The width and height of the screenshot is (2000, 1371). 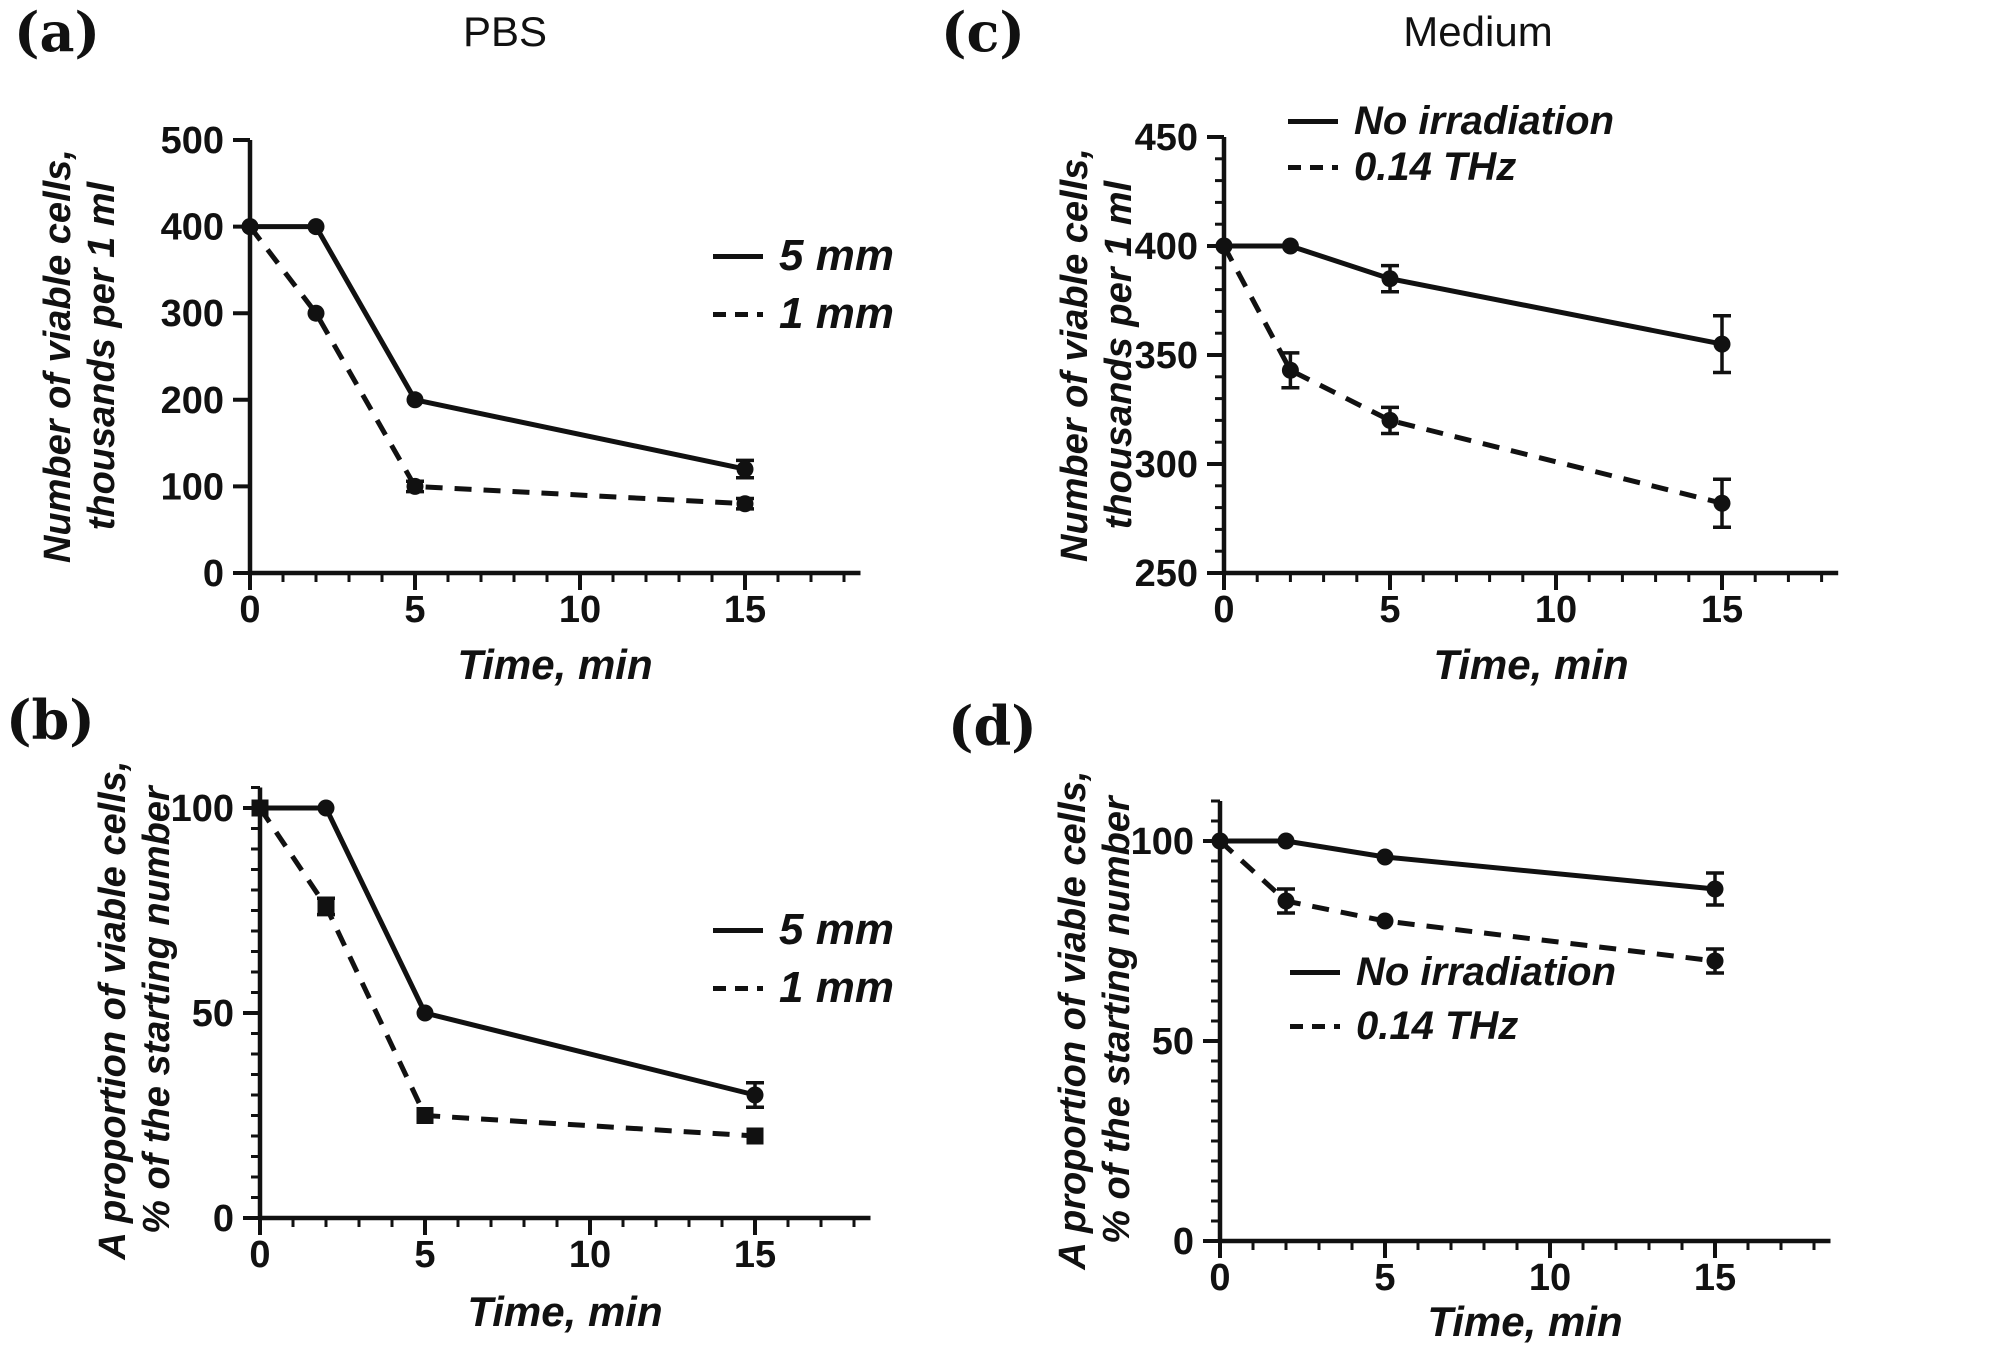 I want to click on panel-a-y-axis-label-line1: Number of viable cells,, so click(x=57, y=356).